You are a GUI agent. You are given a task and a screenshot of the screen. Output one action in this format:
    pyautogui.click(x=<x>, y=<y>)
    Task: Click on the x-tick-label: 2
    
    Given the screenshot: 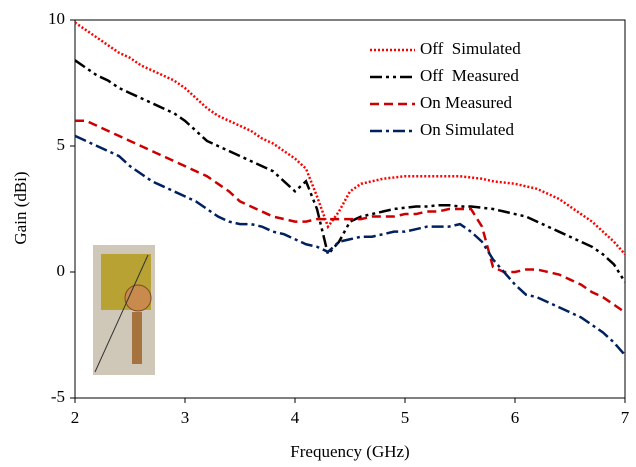 What is the action you would take?
    pyautogui.click(x=75, y=417)
    